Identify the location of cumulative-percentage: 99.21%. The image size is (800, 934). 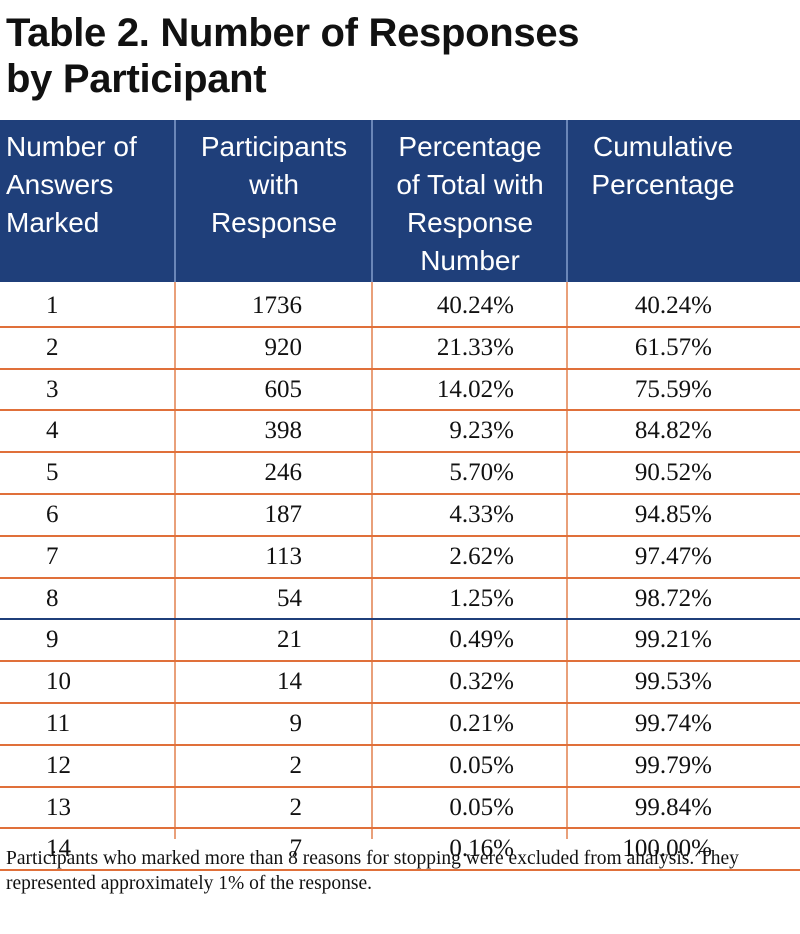
(673, 640).